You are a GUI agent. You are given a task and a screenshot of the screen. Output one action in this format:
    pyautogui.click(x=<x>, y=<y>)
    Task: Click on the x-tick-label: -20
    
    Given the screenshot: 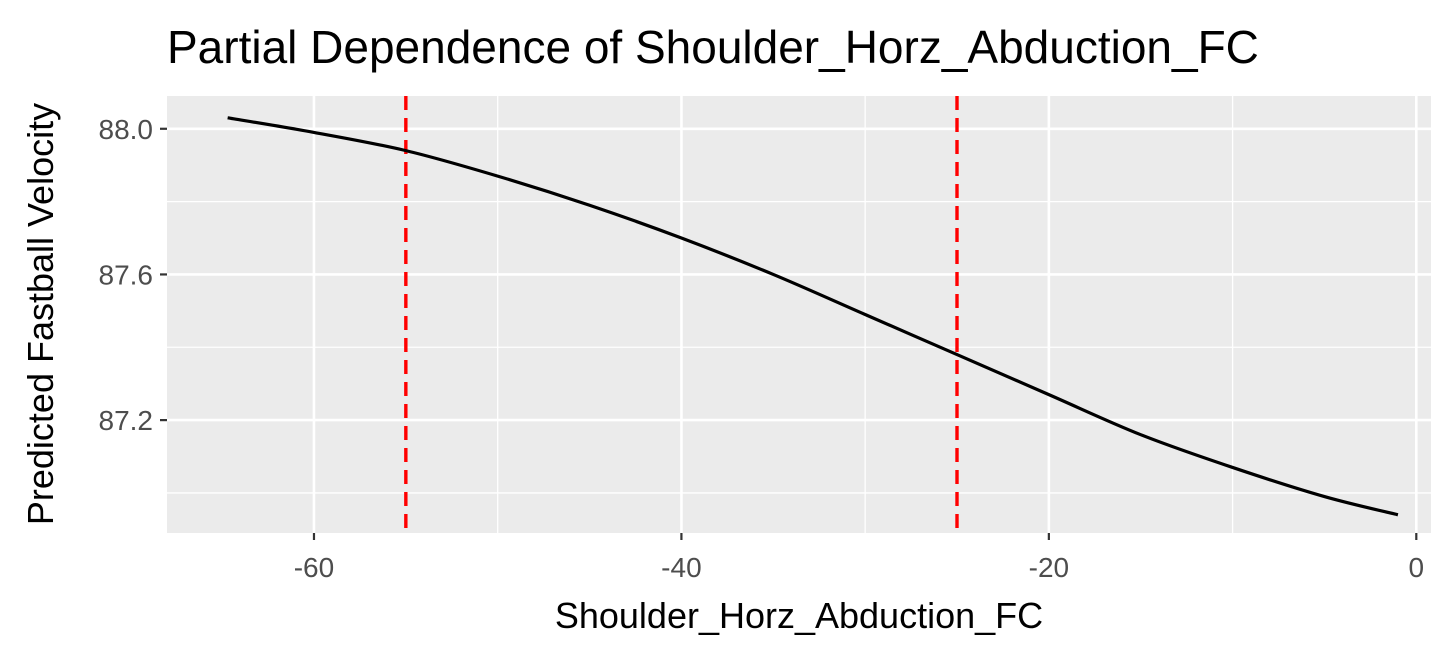 What is the action you would take?
    pyautogui.click(x=1049, y=567)
    